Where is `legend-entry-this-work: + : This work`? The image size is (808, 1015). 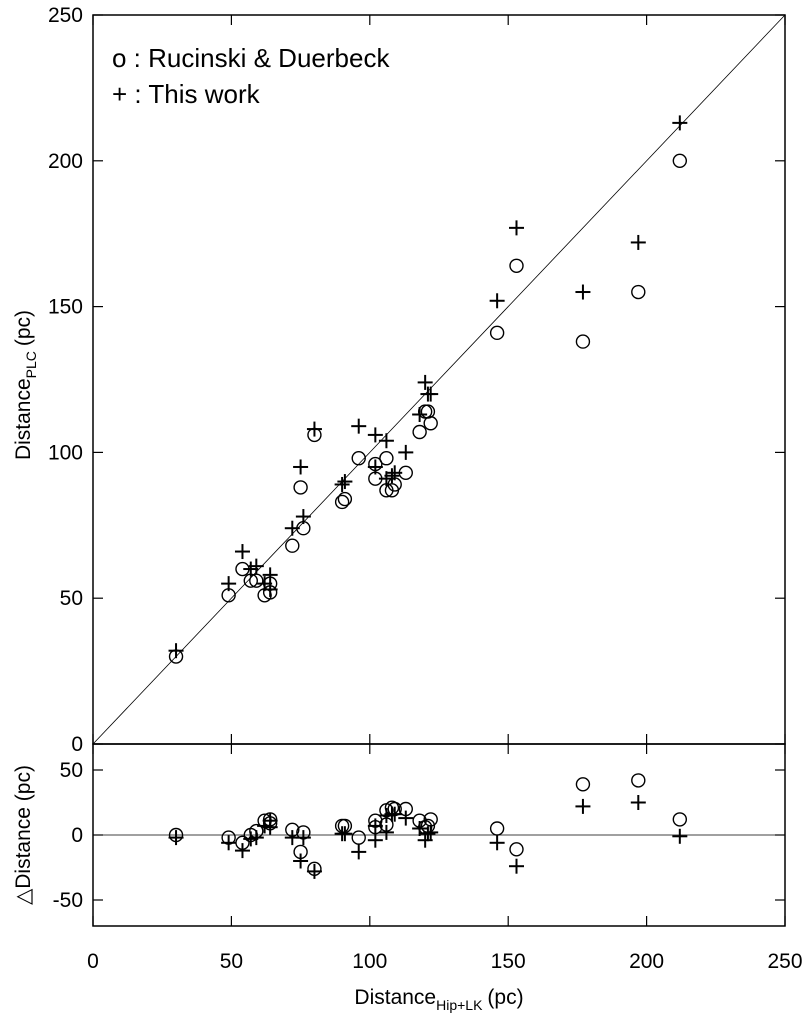
legend-entry-this-work: + : This work is located at coordinates (186, 94).